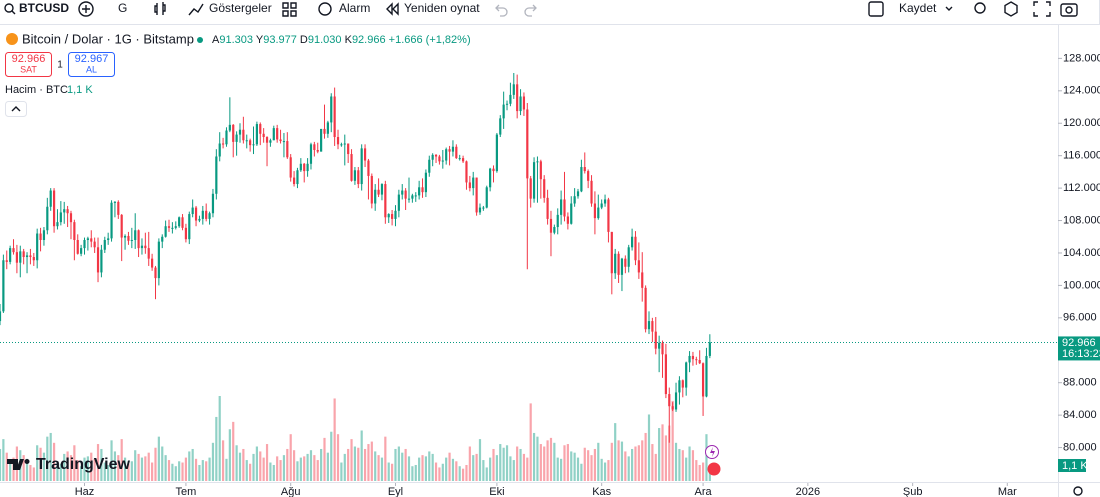  Describe the element at coordinates (16, 109) in the screenshot. I see `collapse-legend` at that location.